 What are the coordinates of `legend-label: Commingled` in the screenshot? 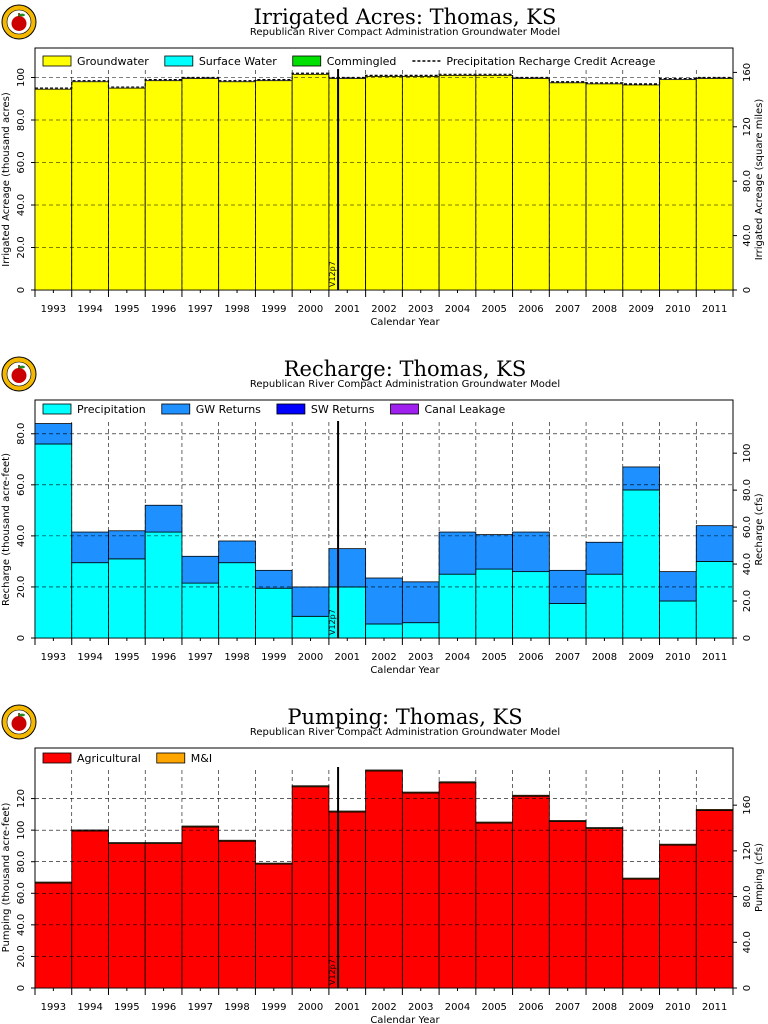 It's located at (362, 61).